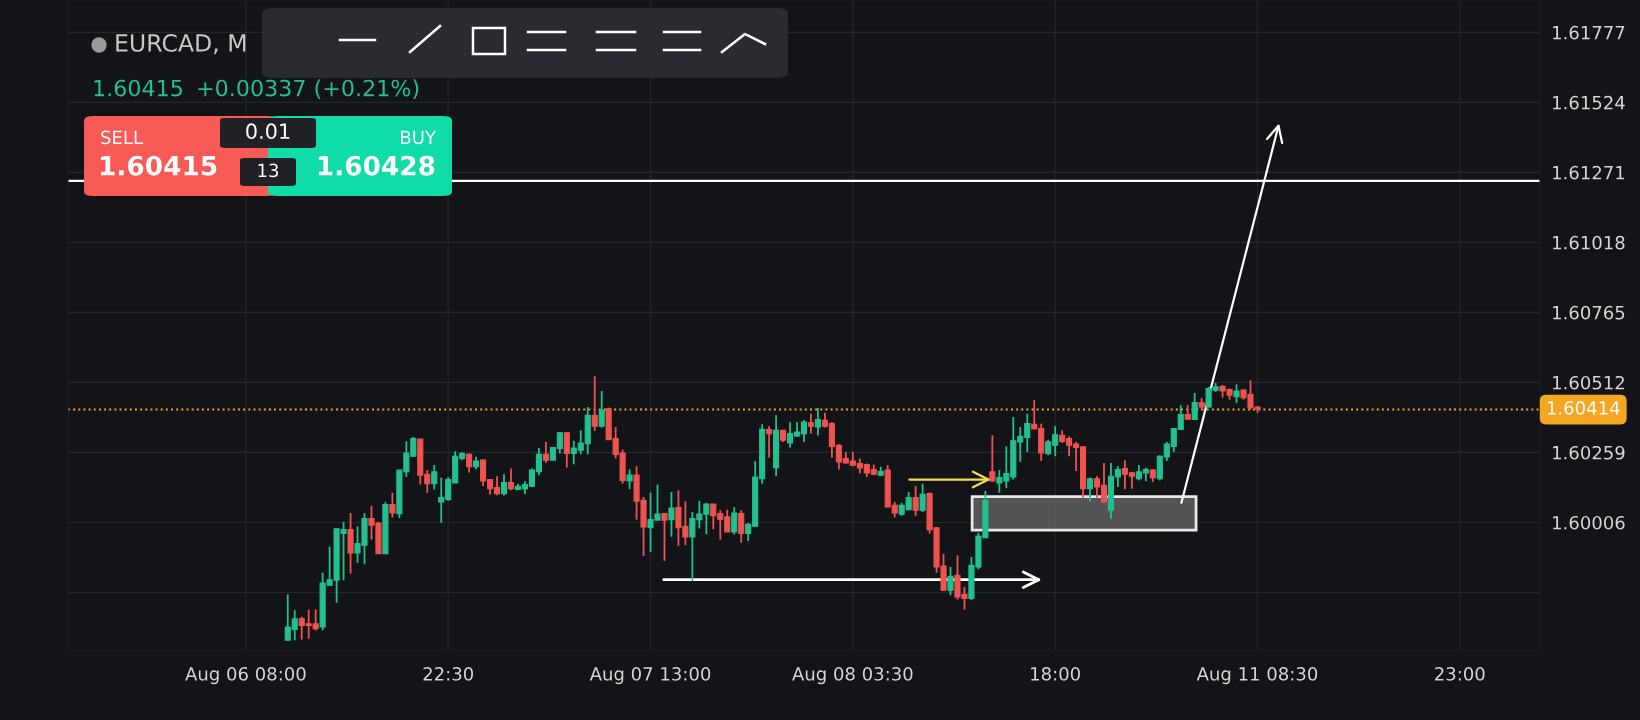 The image size is (1640, 720). I want to click on annotation: SELL, so click(122, 137).